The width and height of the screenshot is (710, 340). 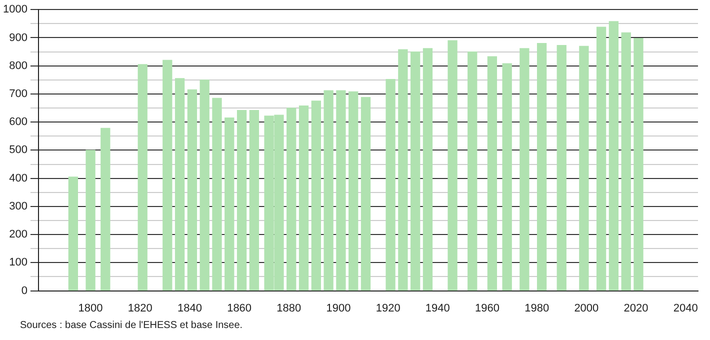 What do you see at coordinates (586, 308) in the screenshot?
I see `x-tick-label: 2000` at bounding box center [586, 308].